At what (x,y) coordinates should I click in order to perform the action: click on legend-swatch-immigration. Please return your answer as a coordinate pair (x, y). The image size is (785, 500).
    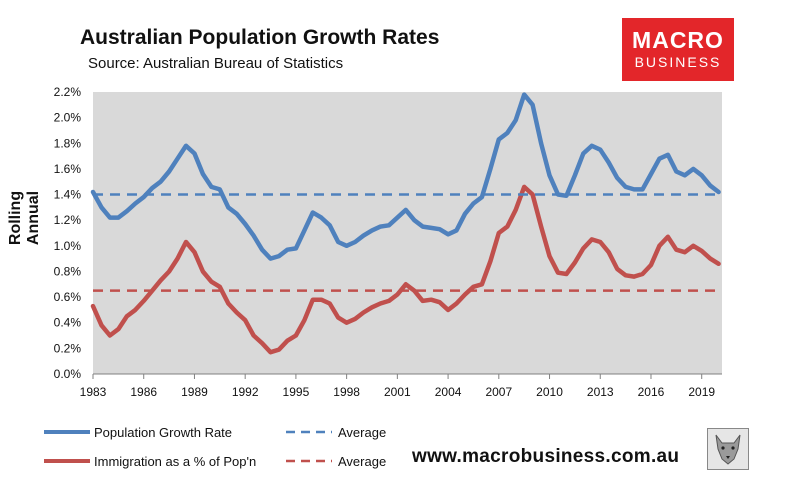
    Looking at the image, I should click on (67, 461).